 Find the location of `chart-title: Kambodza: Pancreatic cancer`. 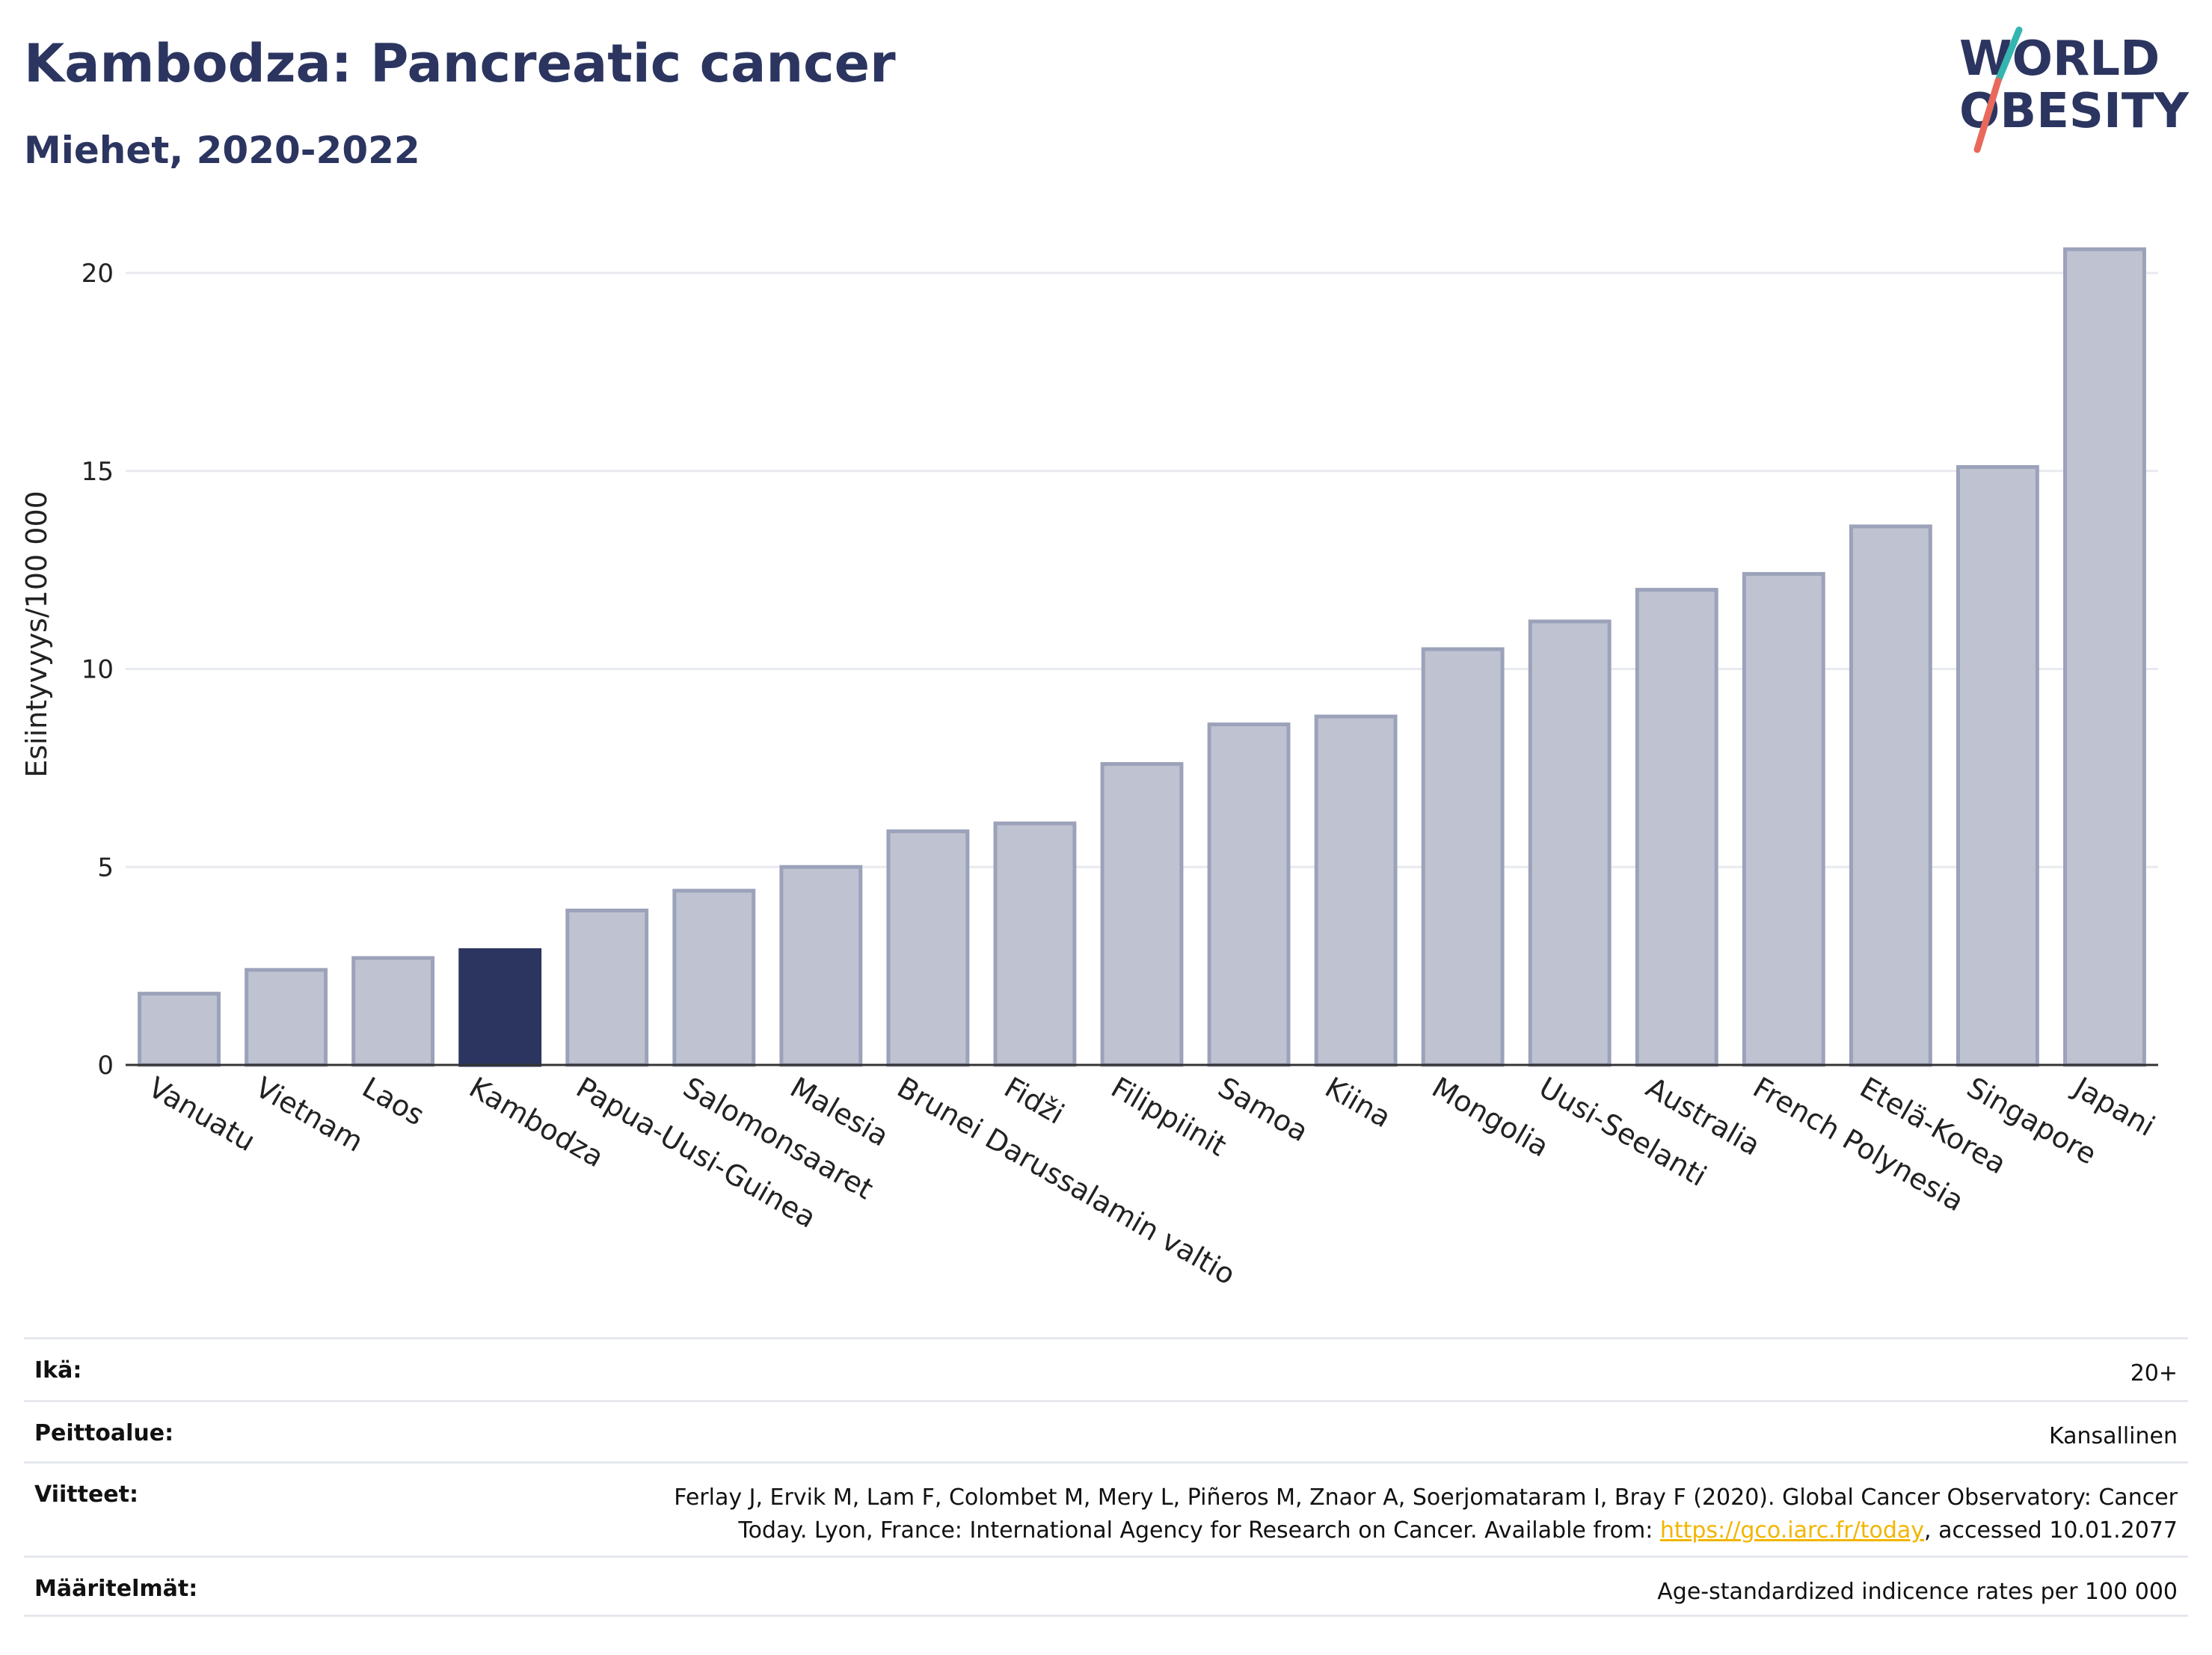

chart-title: Kambodza: Pancreatic cancer is located at coordinates (460, 63).